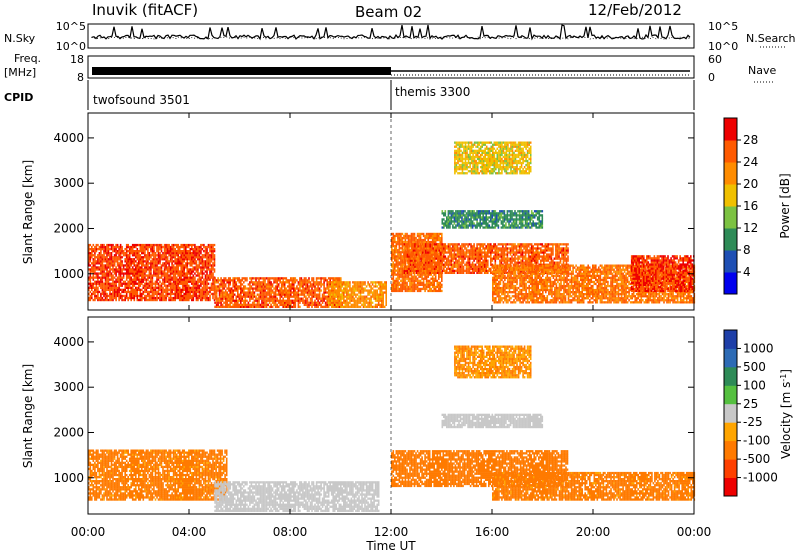  What do you see at coordinates (723, 26) in the screenshot?
I see `noise-right-tick-top: 10^5` at bounding box center [723, 26].